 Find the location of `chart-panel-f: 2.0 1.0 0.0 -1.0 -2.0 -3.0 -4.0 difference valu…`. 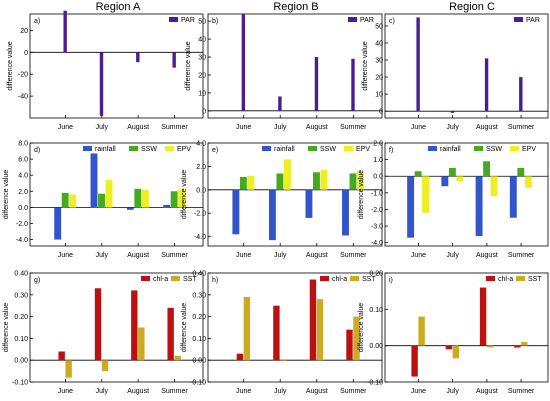

chart-panel-f: 2.0 1.0 0.0 -1.0 -2.0 -3.0 -4.0 difference valu… is located at coordinates (453, 200).